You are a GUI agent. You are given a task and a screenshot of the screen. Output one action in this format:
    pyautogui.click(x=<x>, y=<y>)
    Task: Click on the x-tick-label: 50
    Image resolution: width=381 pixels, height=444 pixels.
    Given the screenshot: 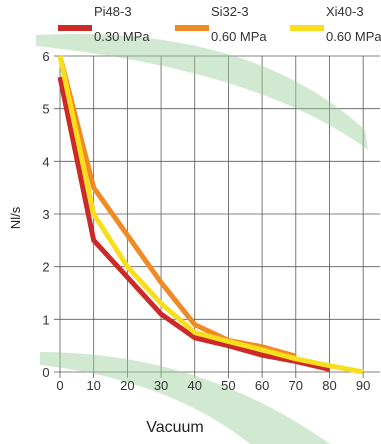 What is the action you would take?
    pyautogui.click(x=228, y=385)
    